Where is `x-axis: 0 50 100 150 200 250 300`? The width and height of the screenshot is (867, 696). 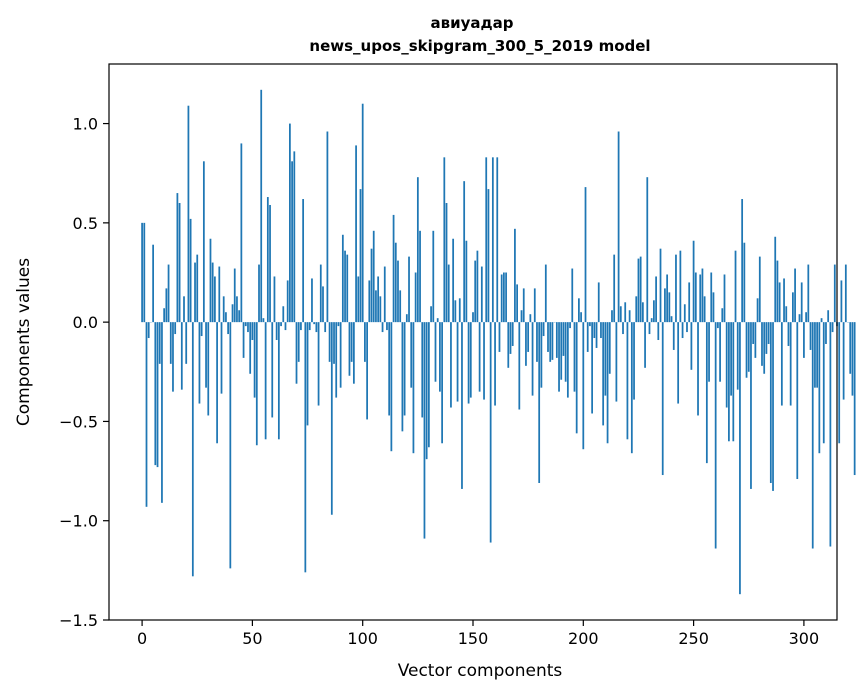 x-axis: 0 50 100 150 200 250 300 is located at coordinates (478, 634).